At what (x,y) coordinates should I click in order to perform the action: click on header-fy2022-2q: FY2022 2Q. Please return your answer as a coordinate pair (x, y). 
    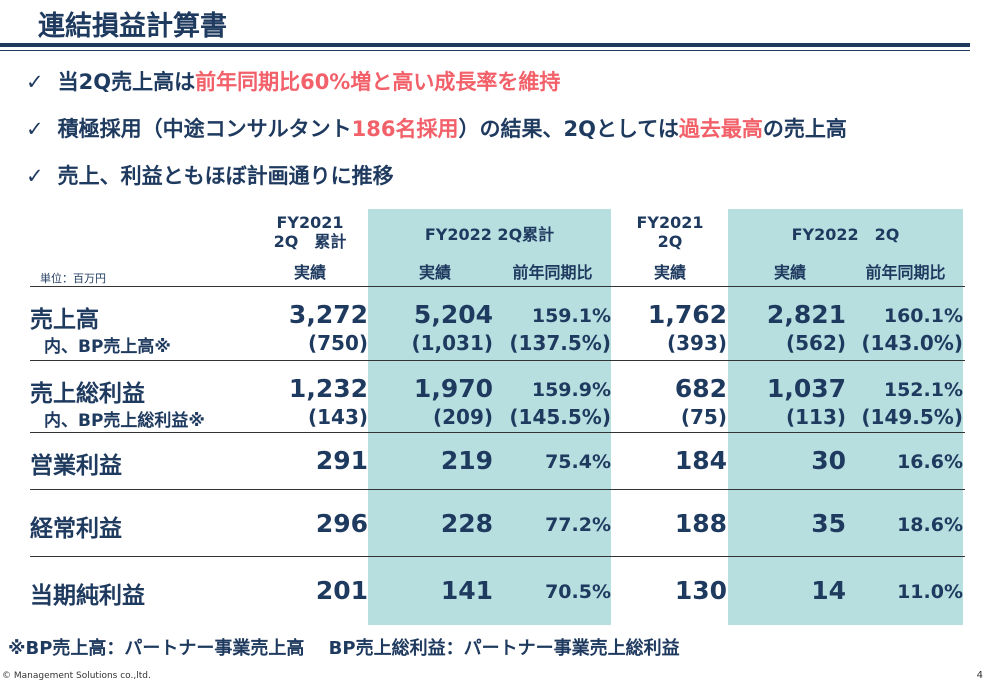
    Looking at the image, I should click on (845, 234).